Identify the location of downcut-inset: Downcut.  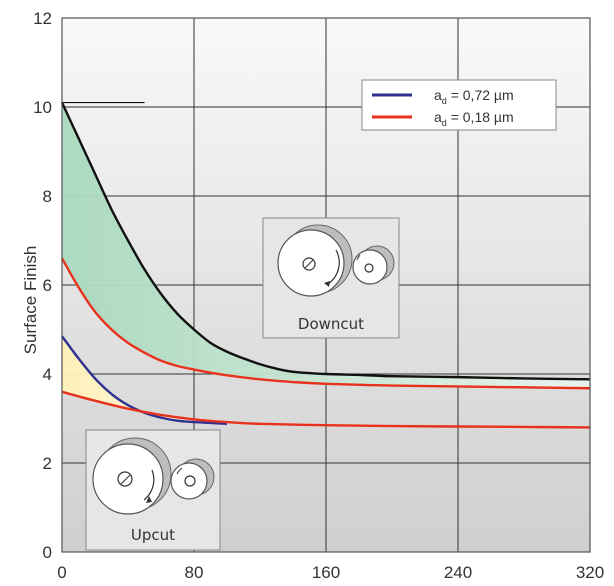
(331, 278).